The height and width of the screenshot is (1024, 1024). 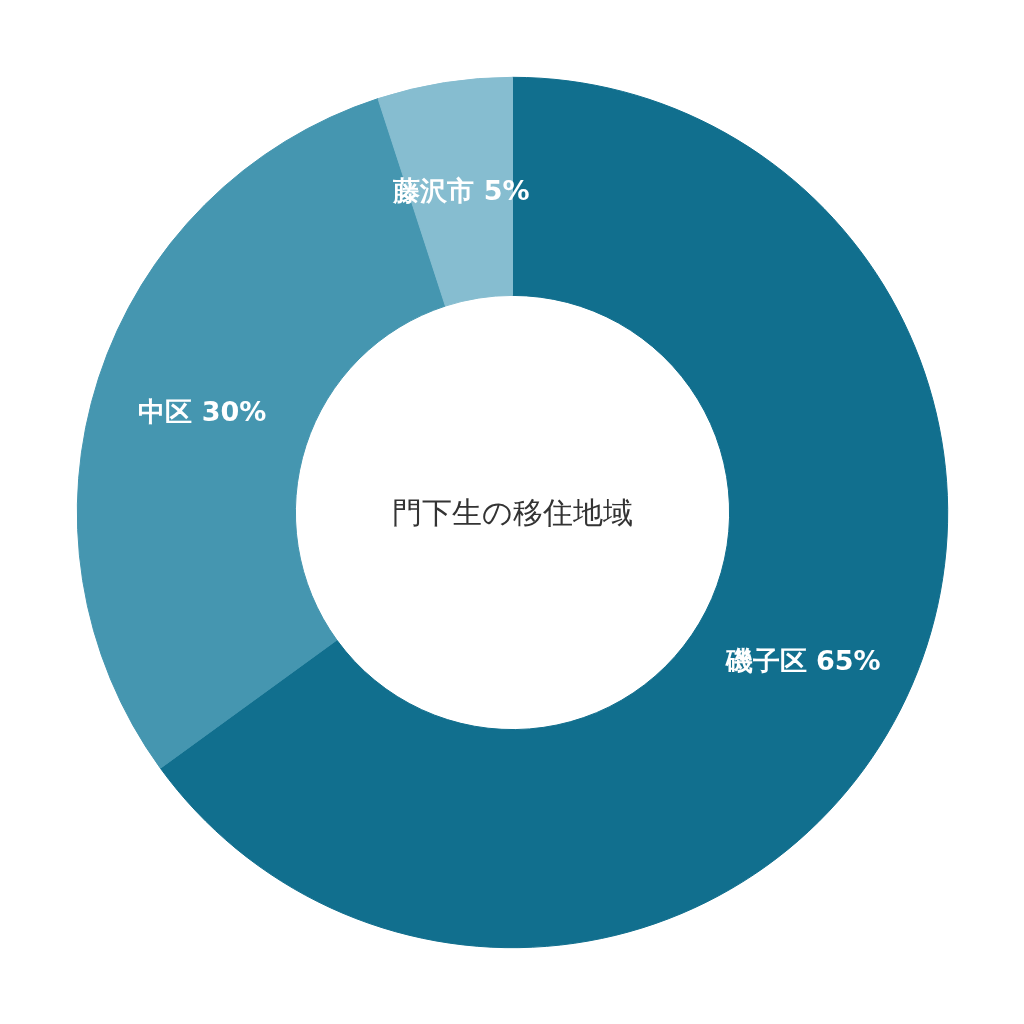 What do you see at coordinates (512, 512) in the screenshot?
I see `text: 門下生の移住地域` at bounding box center [512, 512].